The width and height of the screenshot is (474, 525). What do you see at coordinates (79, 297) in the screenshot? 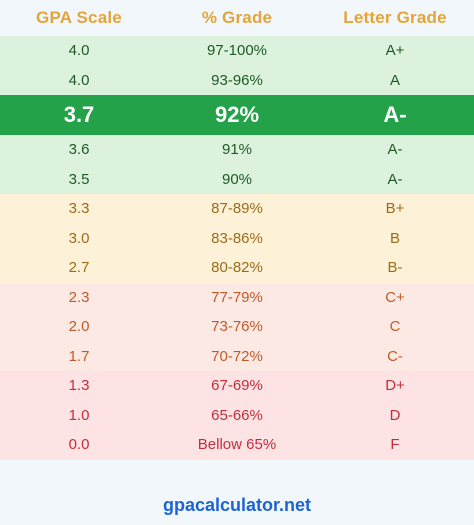
I see `cell-gpa: 2.3` at bounding box center [79, 297].